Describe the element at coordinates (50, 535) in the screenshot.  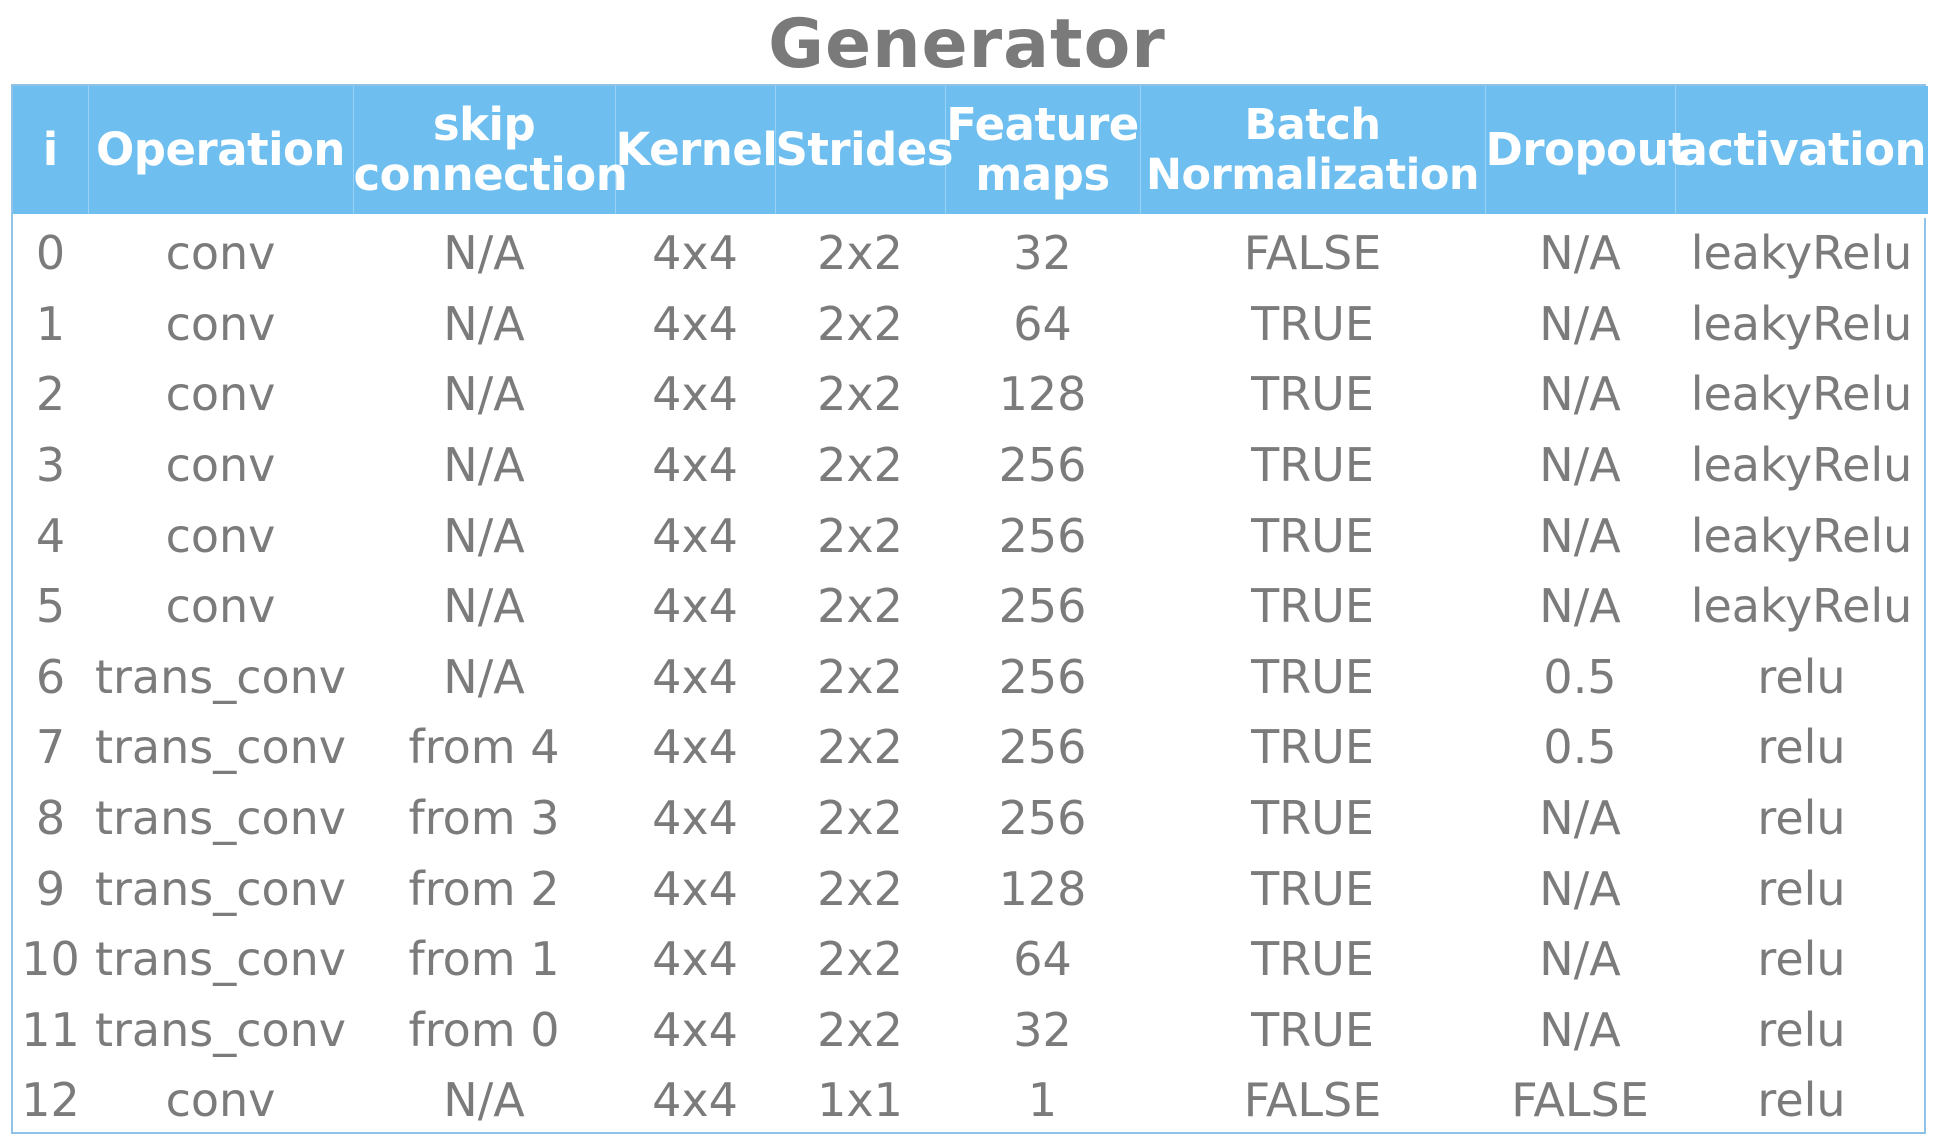
I see `cell-index: 4` at that location.